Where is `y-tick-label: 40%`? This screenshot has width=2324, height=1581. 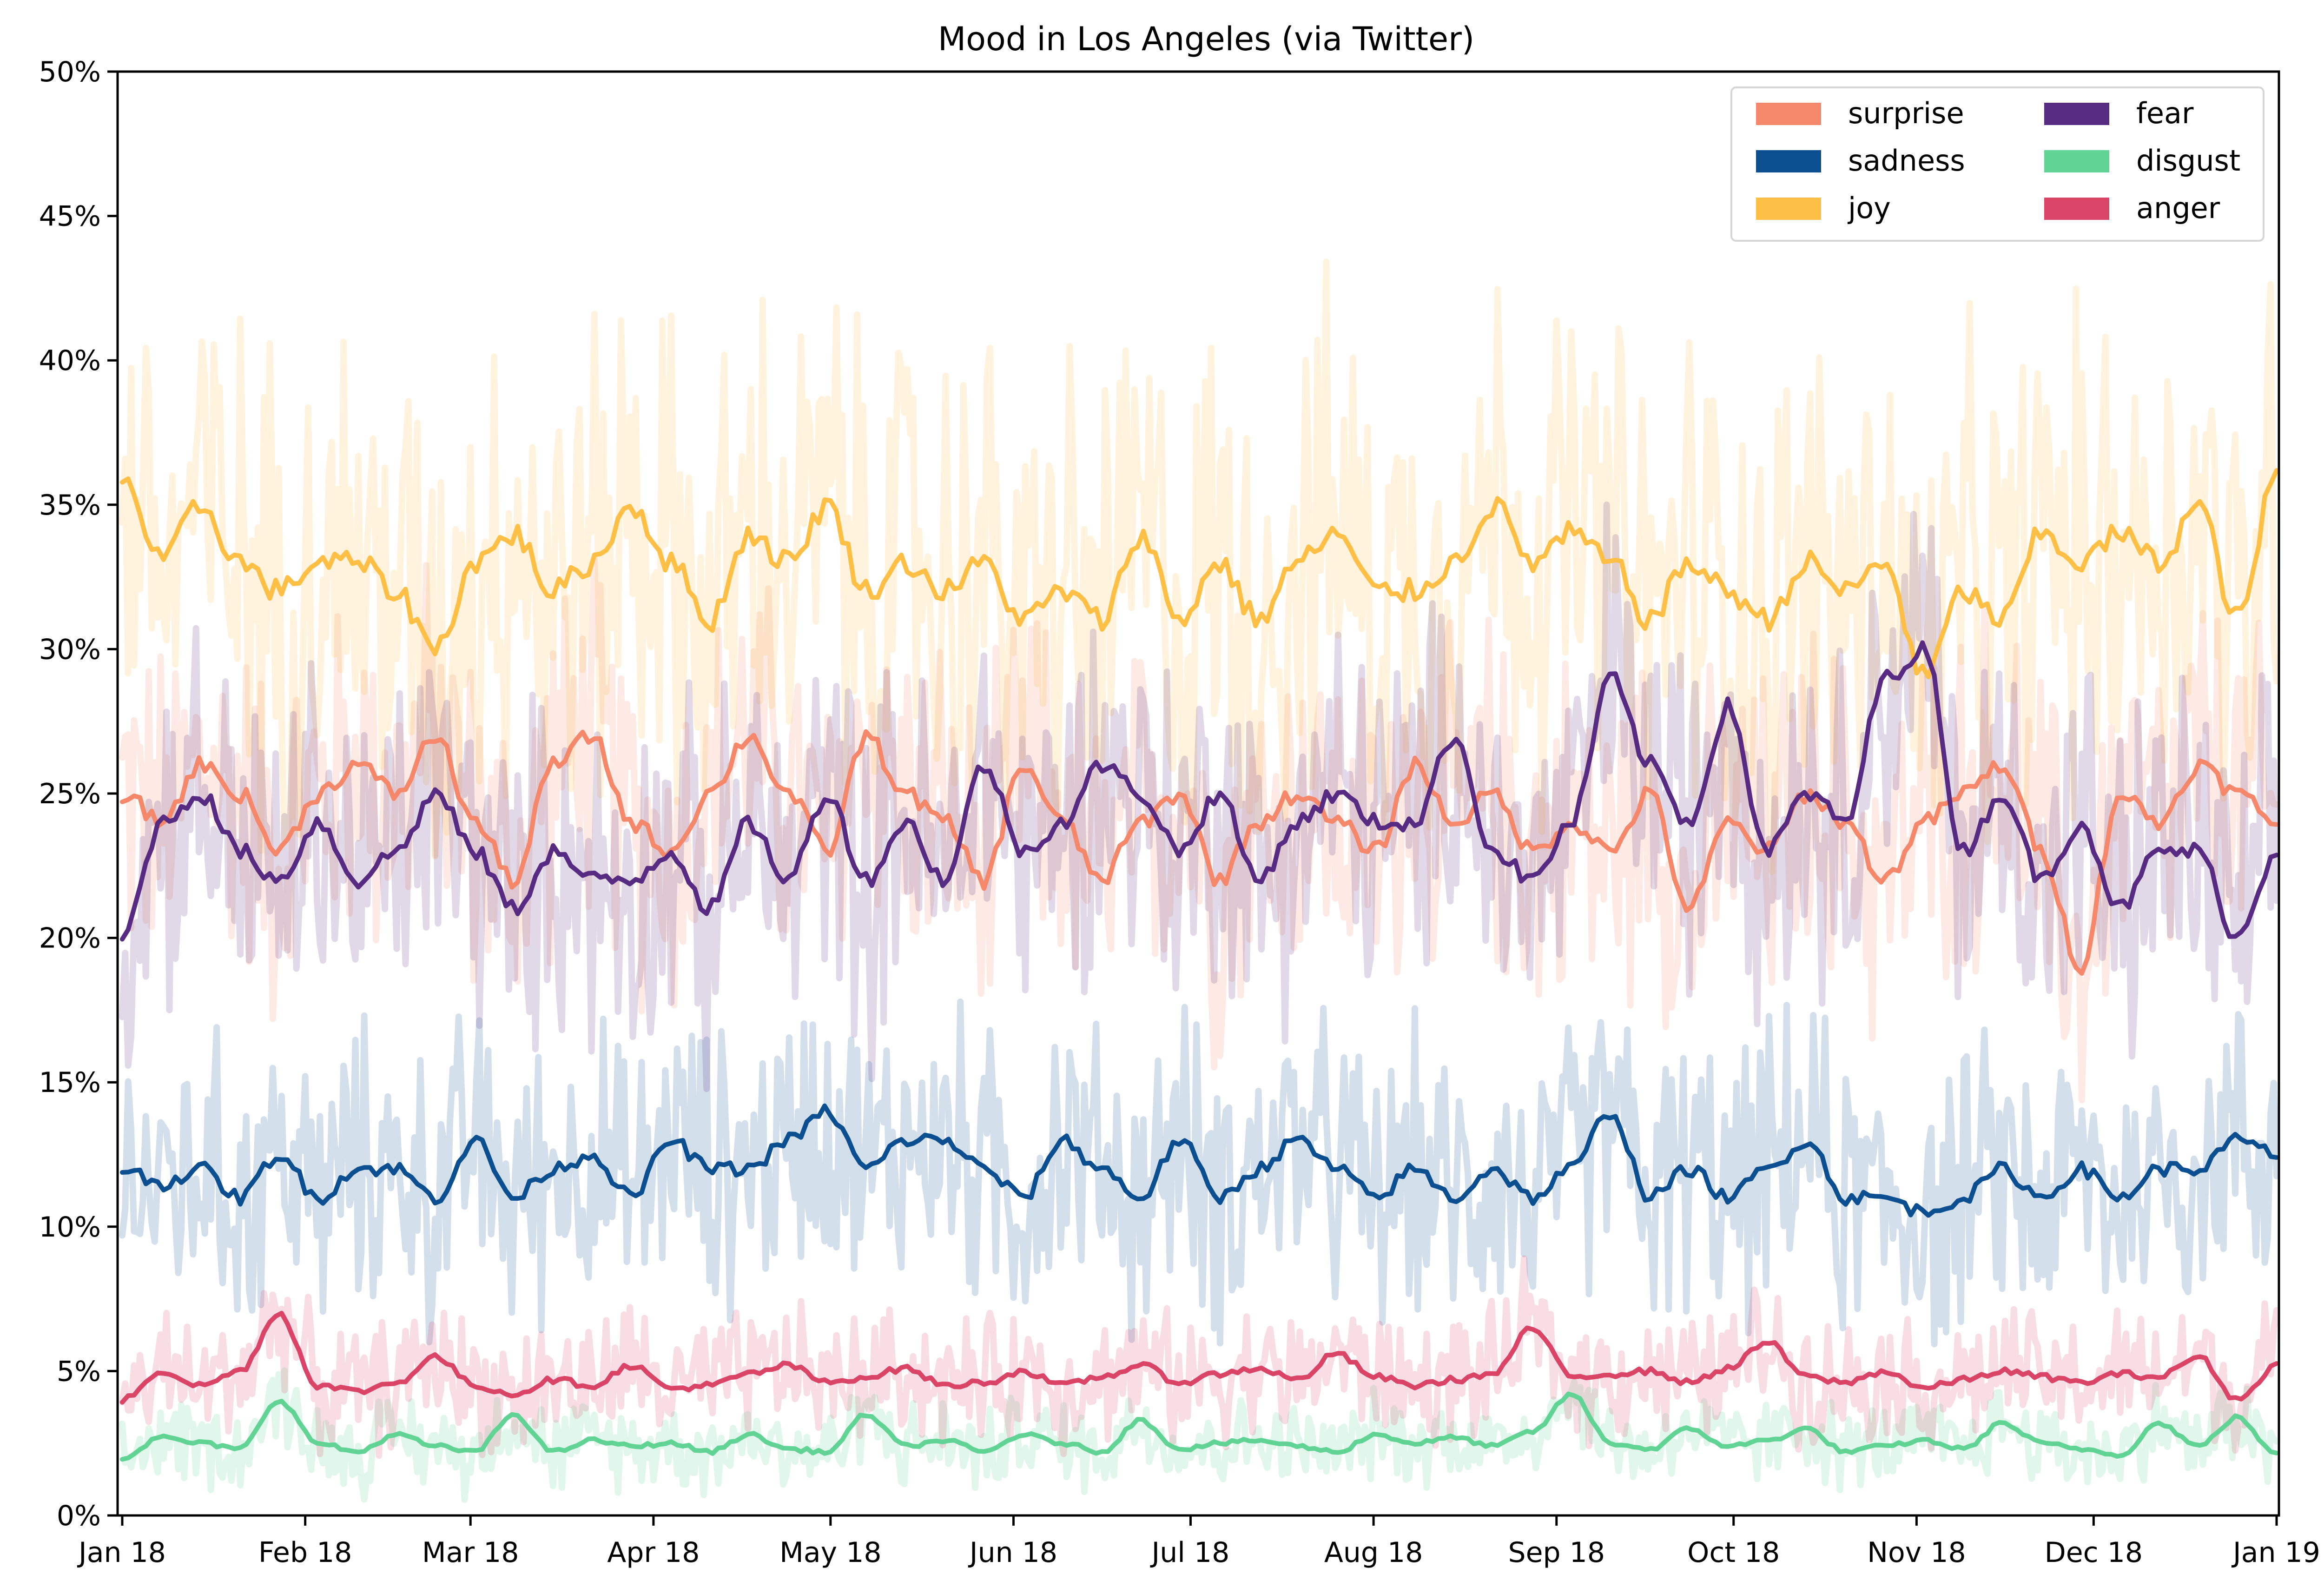
y-tick-label: 40% is located at coordinates (70, 361).